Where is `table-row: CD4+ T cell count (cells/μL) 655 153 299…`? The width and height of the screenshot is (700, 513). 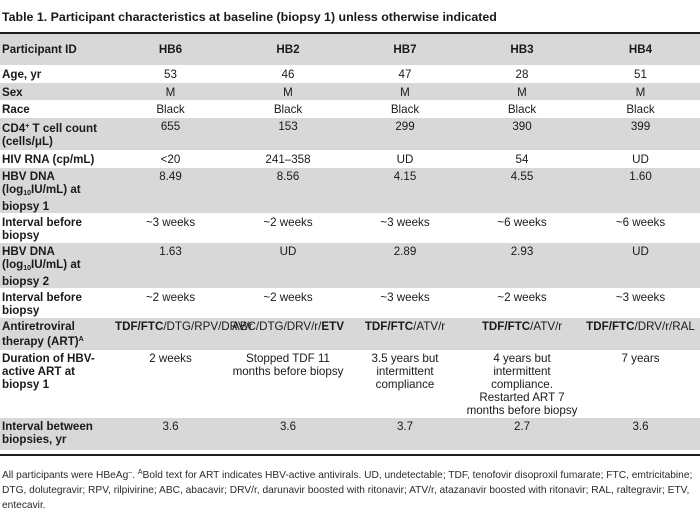 table-row: CD4+ T cell count (cells/μL) 655 153 299… is located at coordinates (350, 133).